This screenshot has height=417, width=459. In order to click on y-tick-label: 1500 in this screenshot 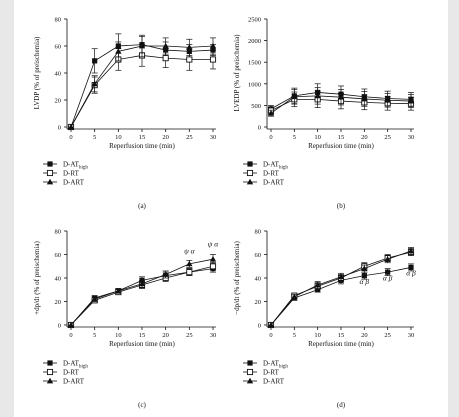, I will do `click(254, 63)`.